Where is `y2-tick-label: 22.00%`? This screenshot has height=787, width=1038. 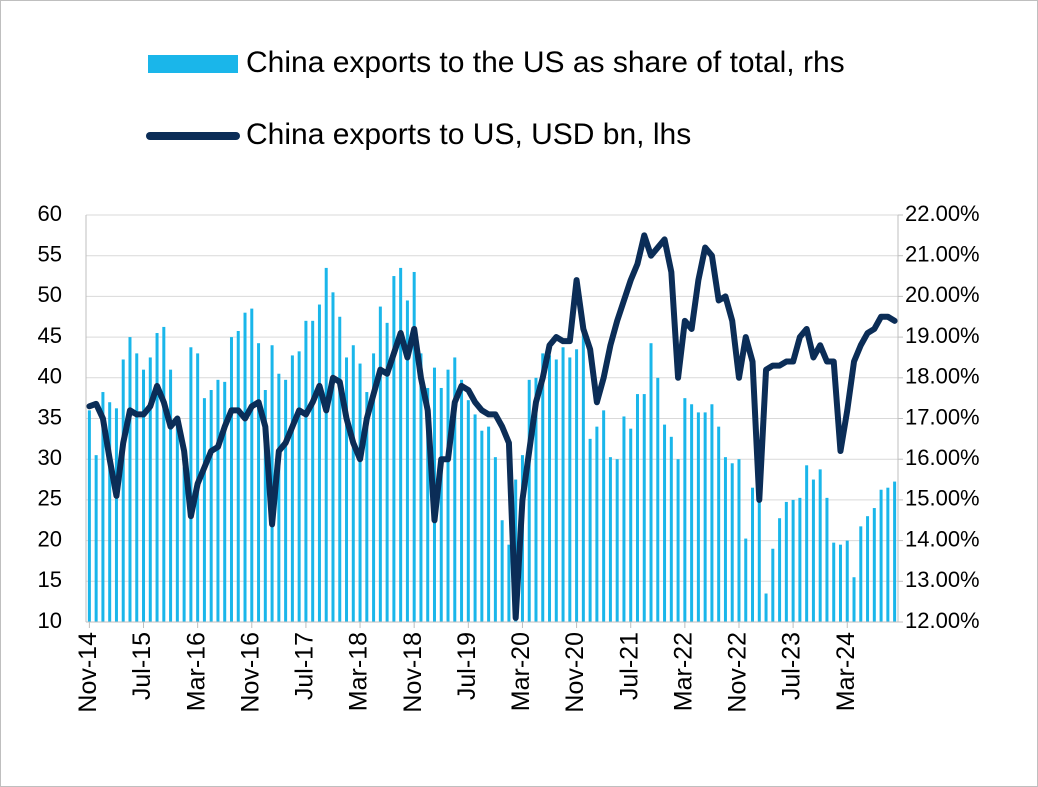 y2-tick-label: 22.00% is located at coordinates (942, 213).